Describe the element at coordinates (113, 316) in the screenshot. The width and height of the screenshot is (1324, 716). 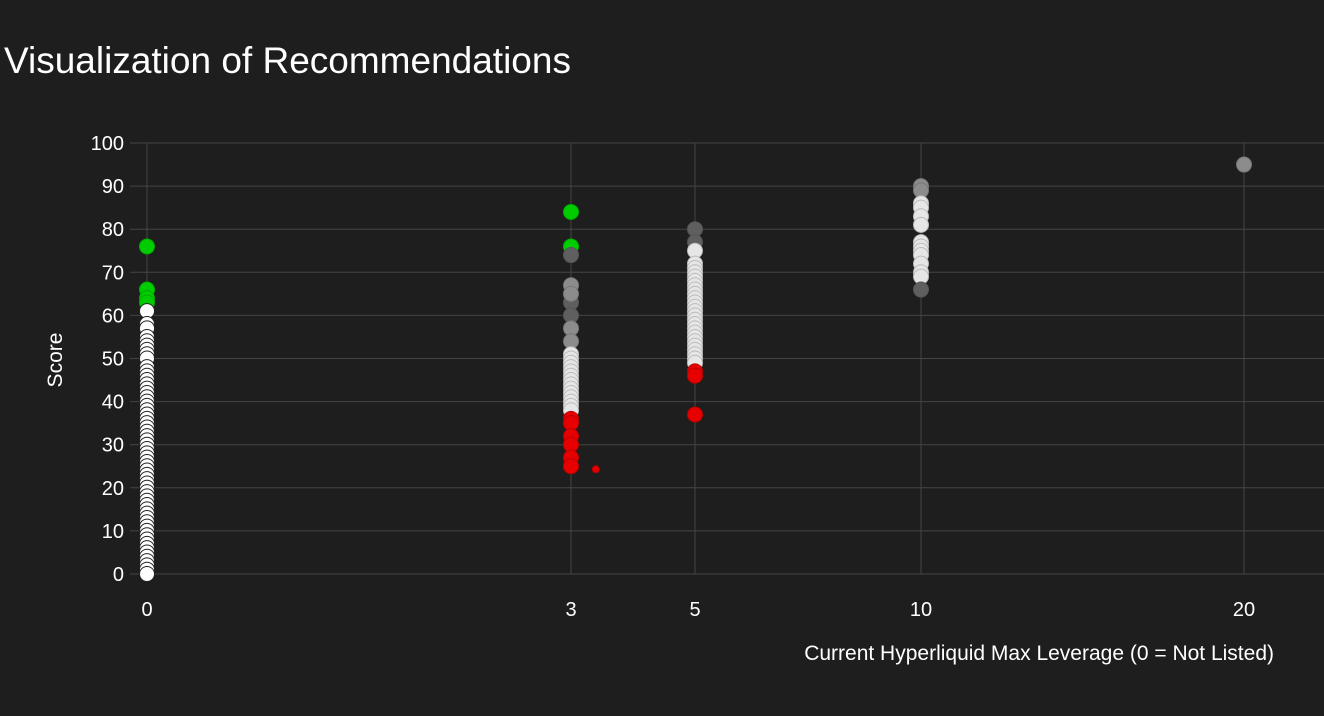
I see `y-tick-label: 60` at that location.